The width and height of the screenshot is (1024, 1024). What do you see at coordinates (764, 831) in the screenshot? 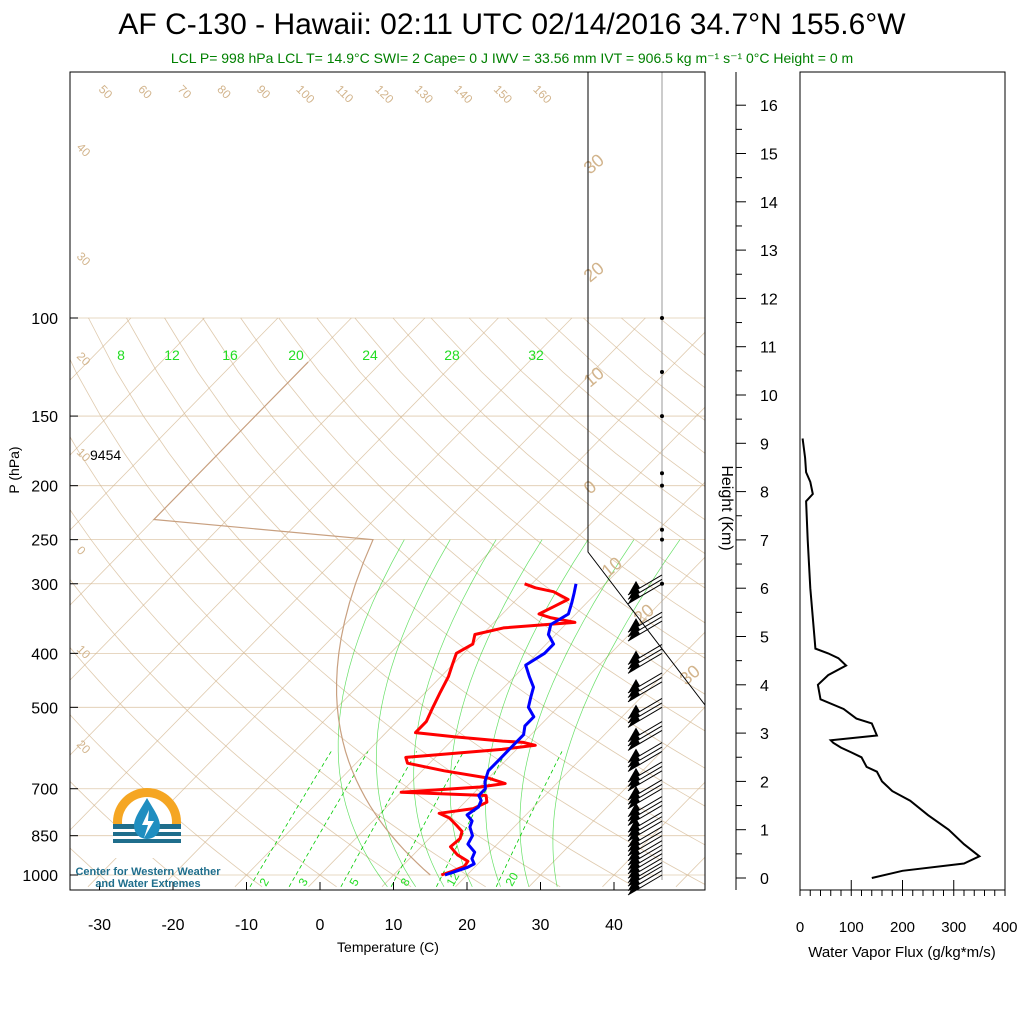
I see `height-tick-label: 1` at bounding box center [764, 831].